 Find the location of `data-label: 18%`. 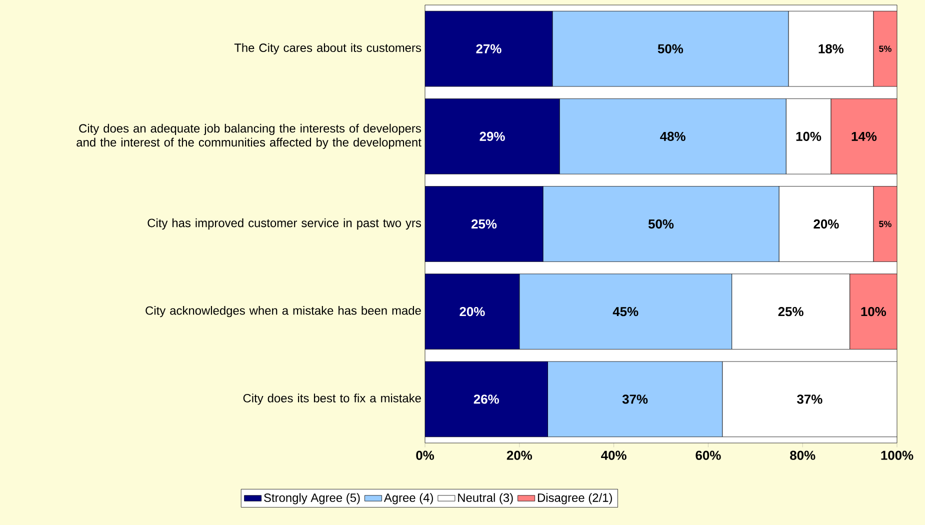

data-label: 18% is located at coordinates (831, 49).